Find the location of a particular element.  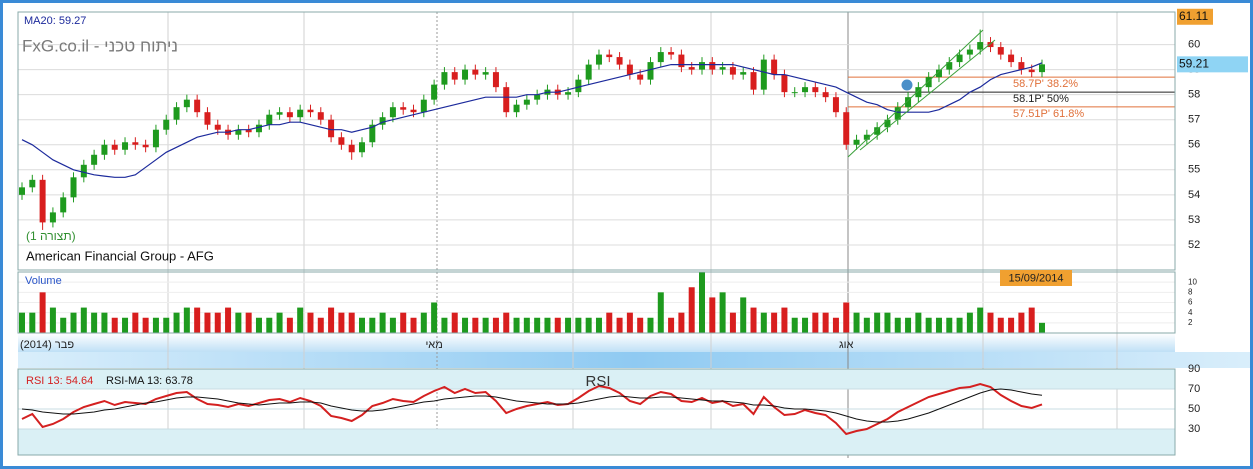

trend-channel is located at coordinates (921, 93).